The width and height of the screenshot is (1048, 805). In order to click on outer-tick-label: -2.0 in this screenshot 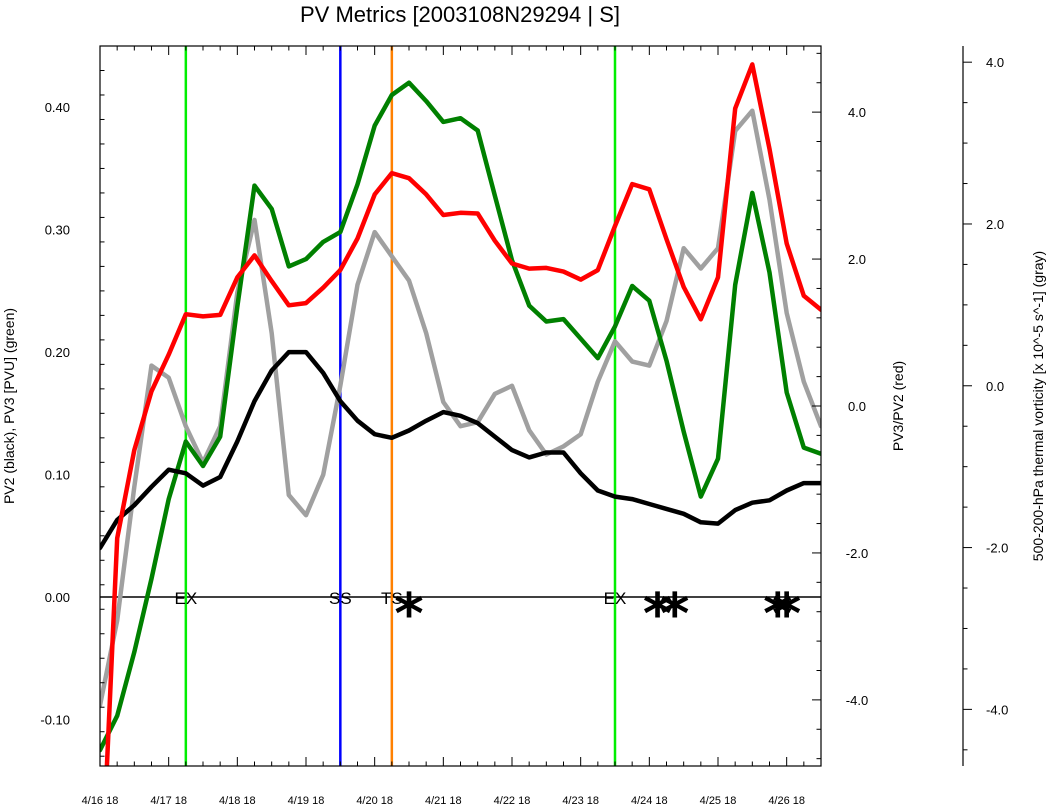, I will do `click(997, 548)`.